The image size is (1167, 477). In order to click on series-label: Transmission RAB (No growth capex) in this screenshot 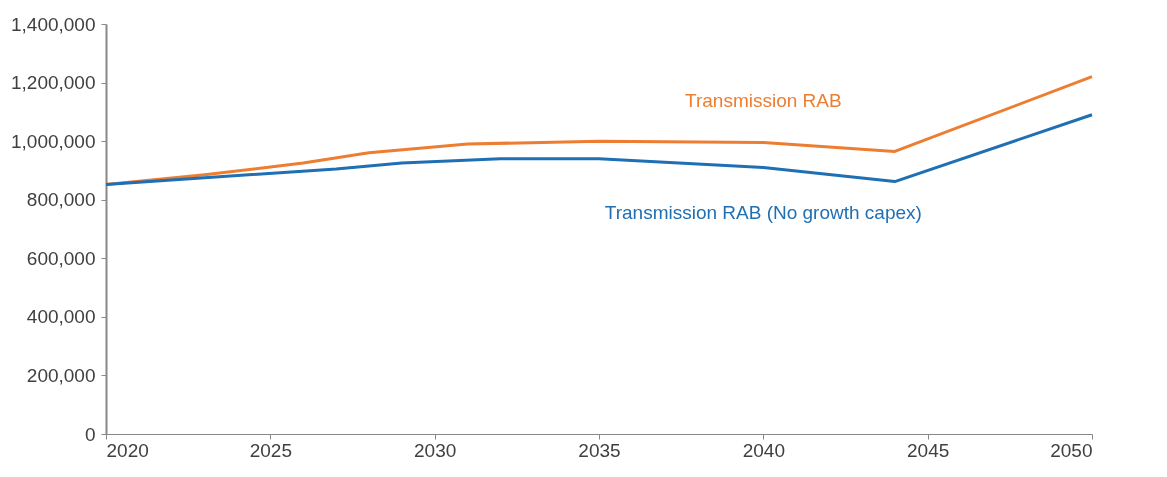, I will do `click(763, 212)`.